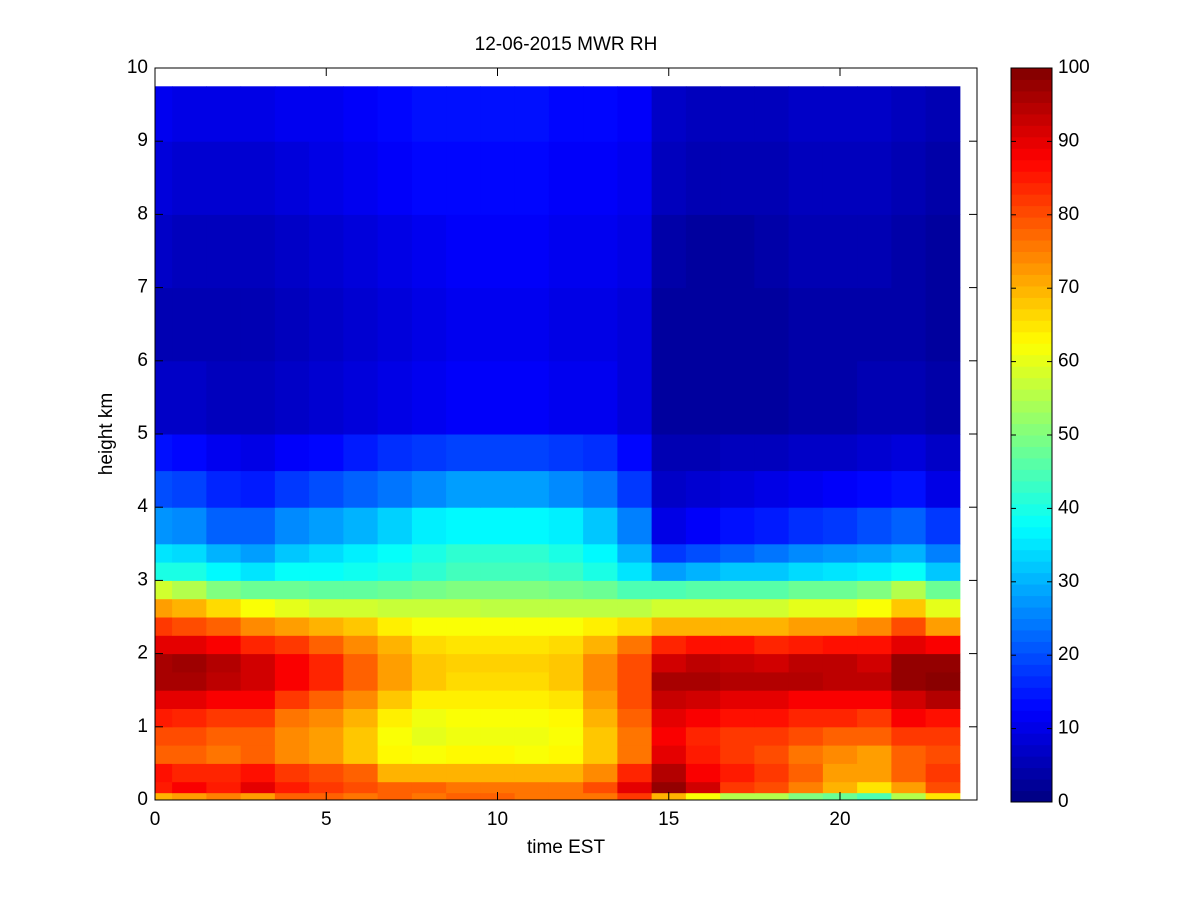 Image resolution: width=1200 pixels, height=905 pixels. I want to click on x-tick-label: 5, so click(326, 819).